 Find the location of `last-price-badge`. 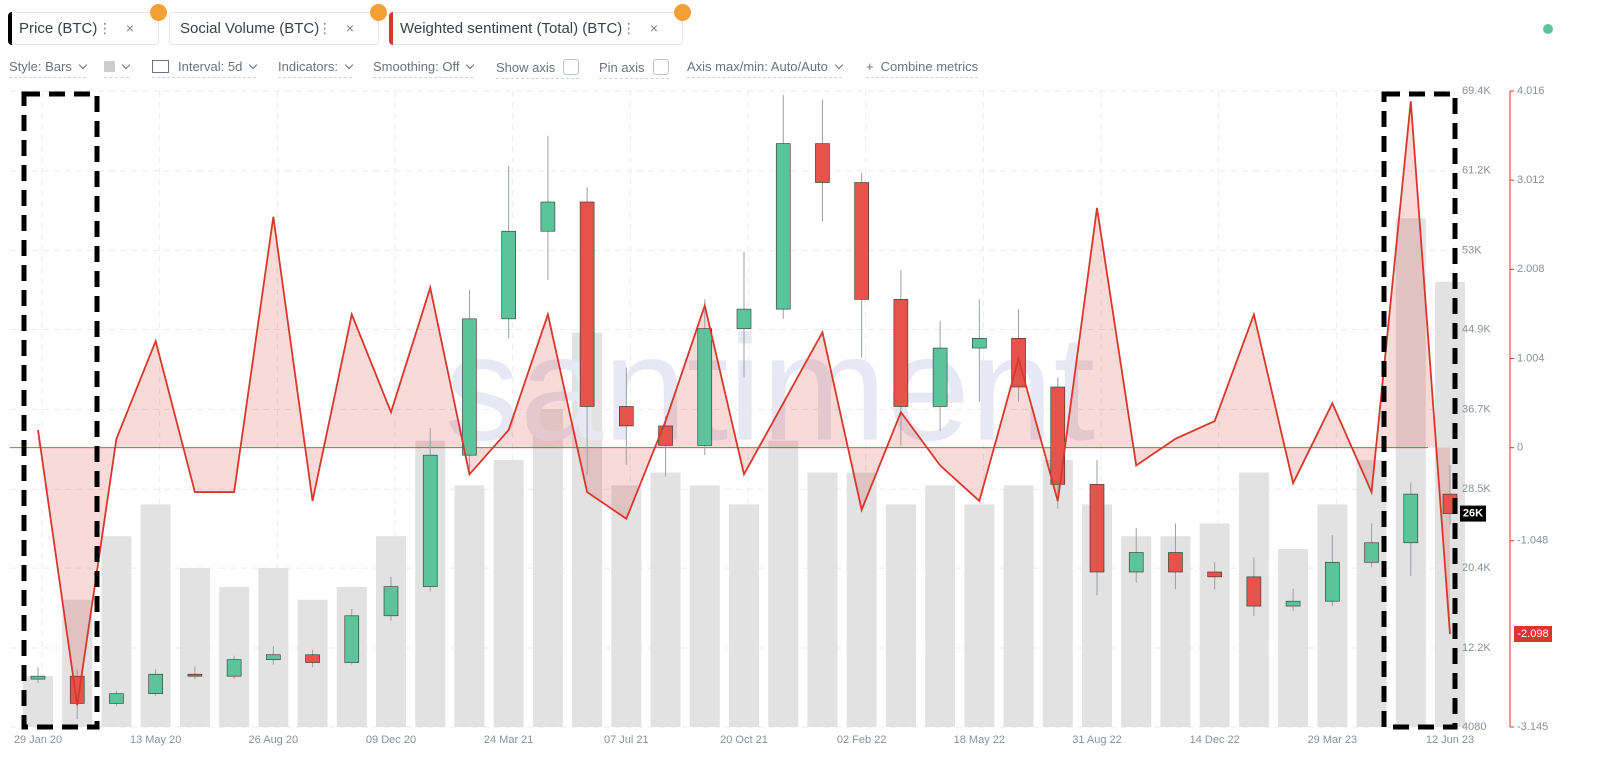

last-price-badge is located at coordinates (1473, 513).